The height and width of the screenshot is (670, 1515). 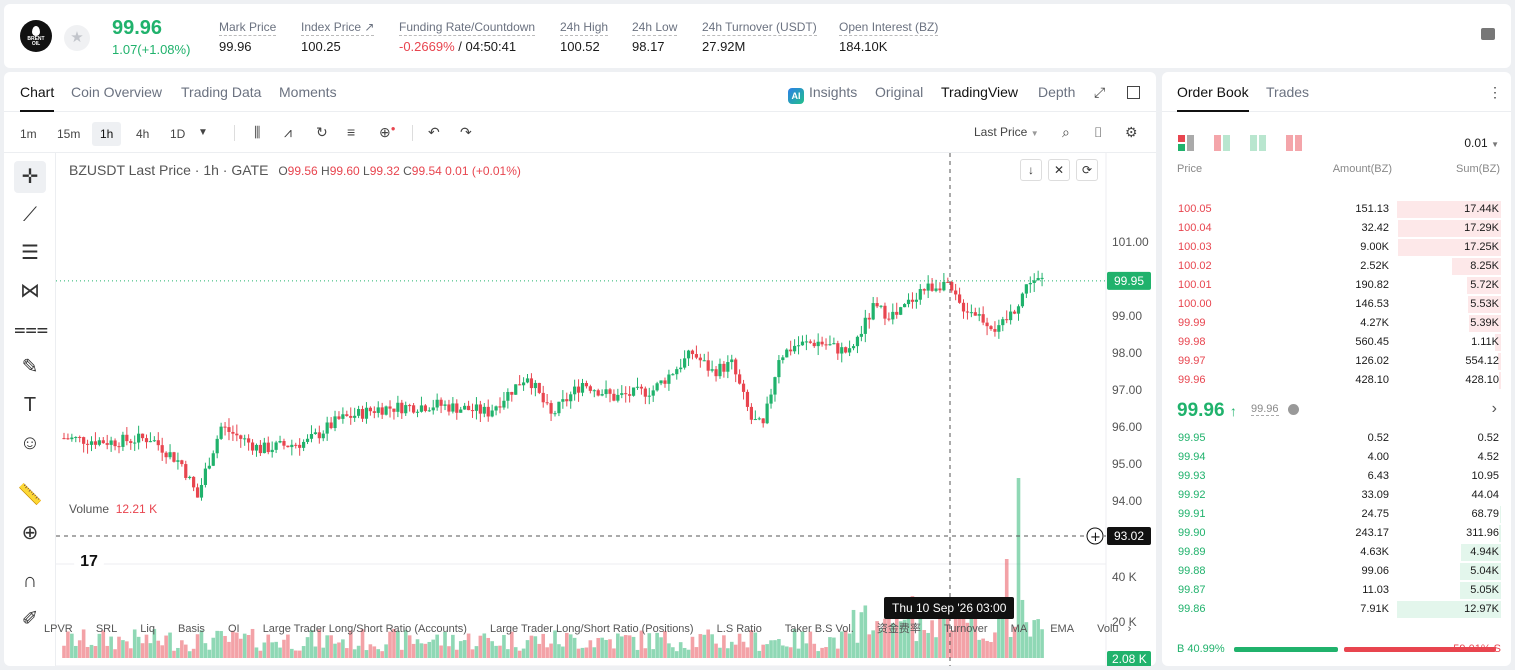 What do you see at coordinates (234, 629) in the screenshot?
I see `indicator-oi: OI` at bounding box center [234, 629].